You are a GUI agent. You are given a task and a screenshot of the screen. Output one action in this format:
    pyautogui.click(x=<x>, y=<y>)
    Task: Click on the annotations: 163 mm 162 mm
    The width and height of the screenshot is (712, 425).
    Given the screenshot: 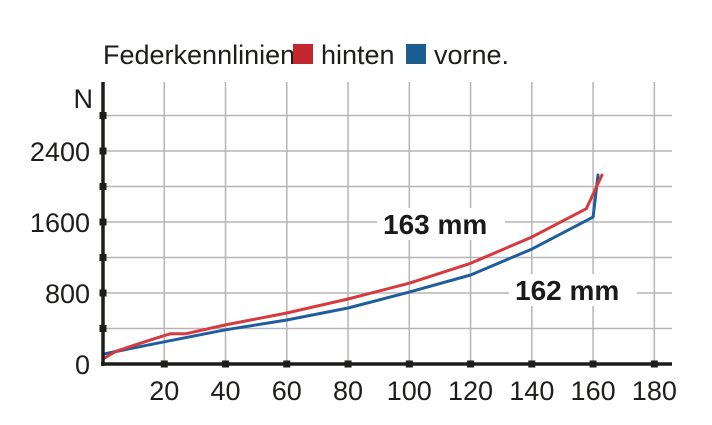 What is the action you would take?
    pyautogui.click(x=507, y=257)
    